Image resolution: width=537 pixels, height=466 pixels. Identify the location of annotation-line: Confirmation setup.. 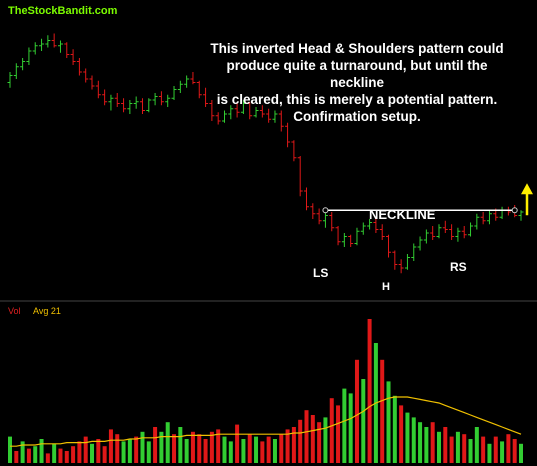
(357, 116).